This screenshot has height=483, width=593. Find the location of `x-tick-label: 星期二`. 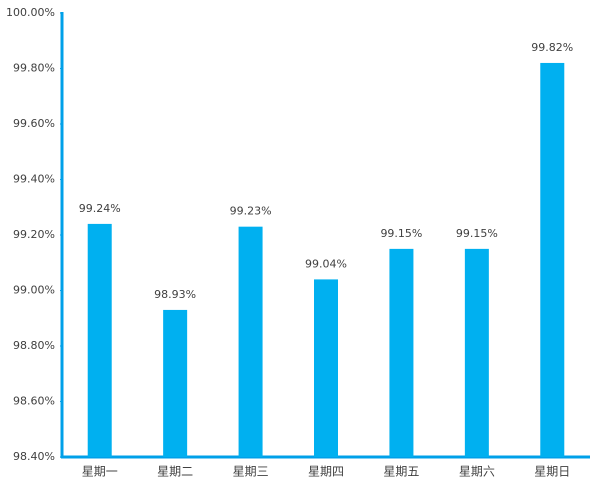

x-tick-label: 星期二 is located at coordinates (175, 472).